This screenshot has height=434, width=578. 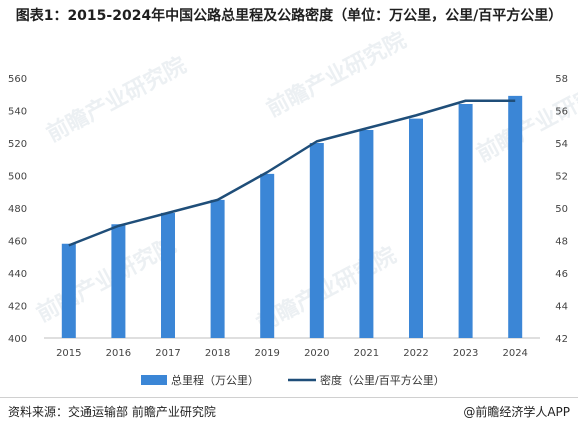 I want to click on x-tick-label: 2022, so click(x=415, y=353).